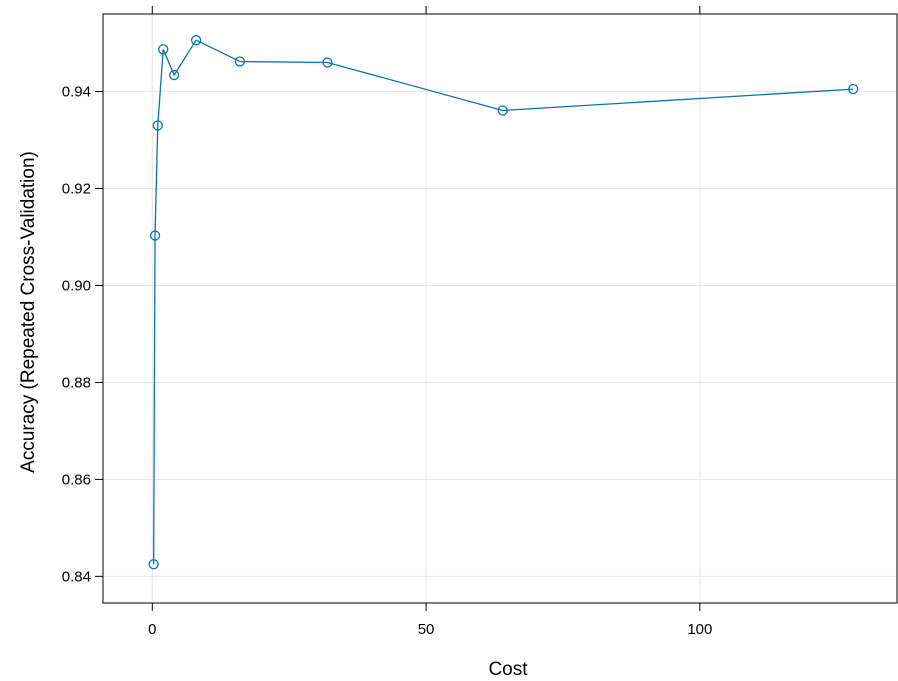  I want to click on x-tick-label: 50, so click(426, 629).